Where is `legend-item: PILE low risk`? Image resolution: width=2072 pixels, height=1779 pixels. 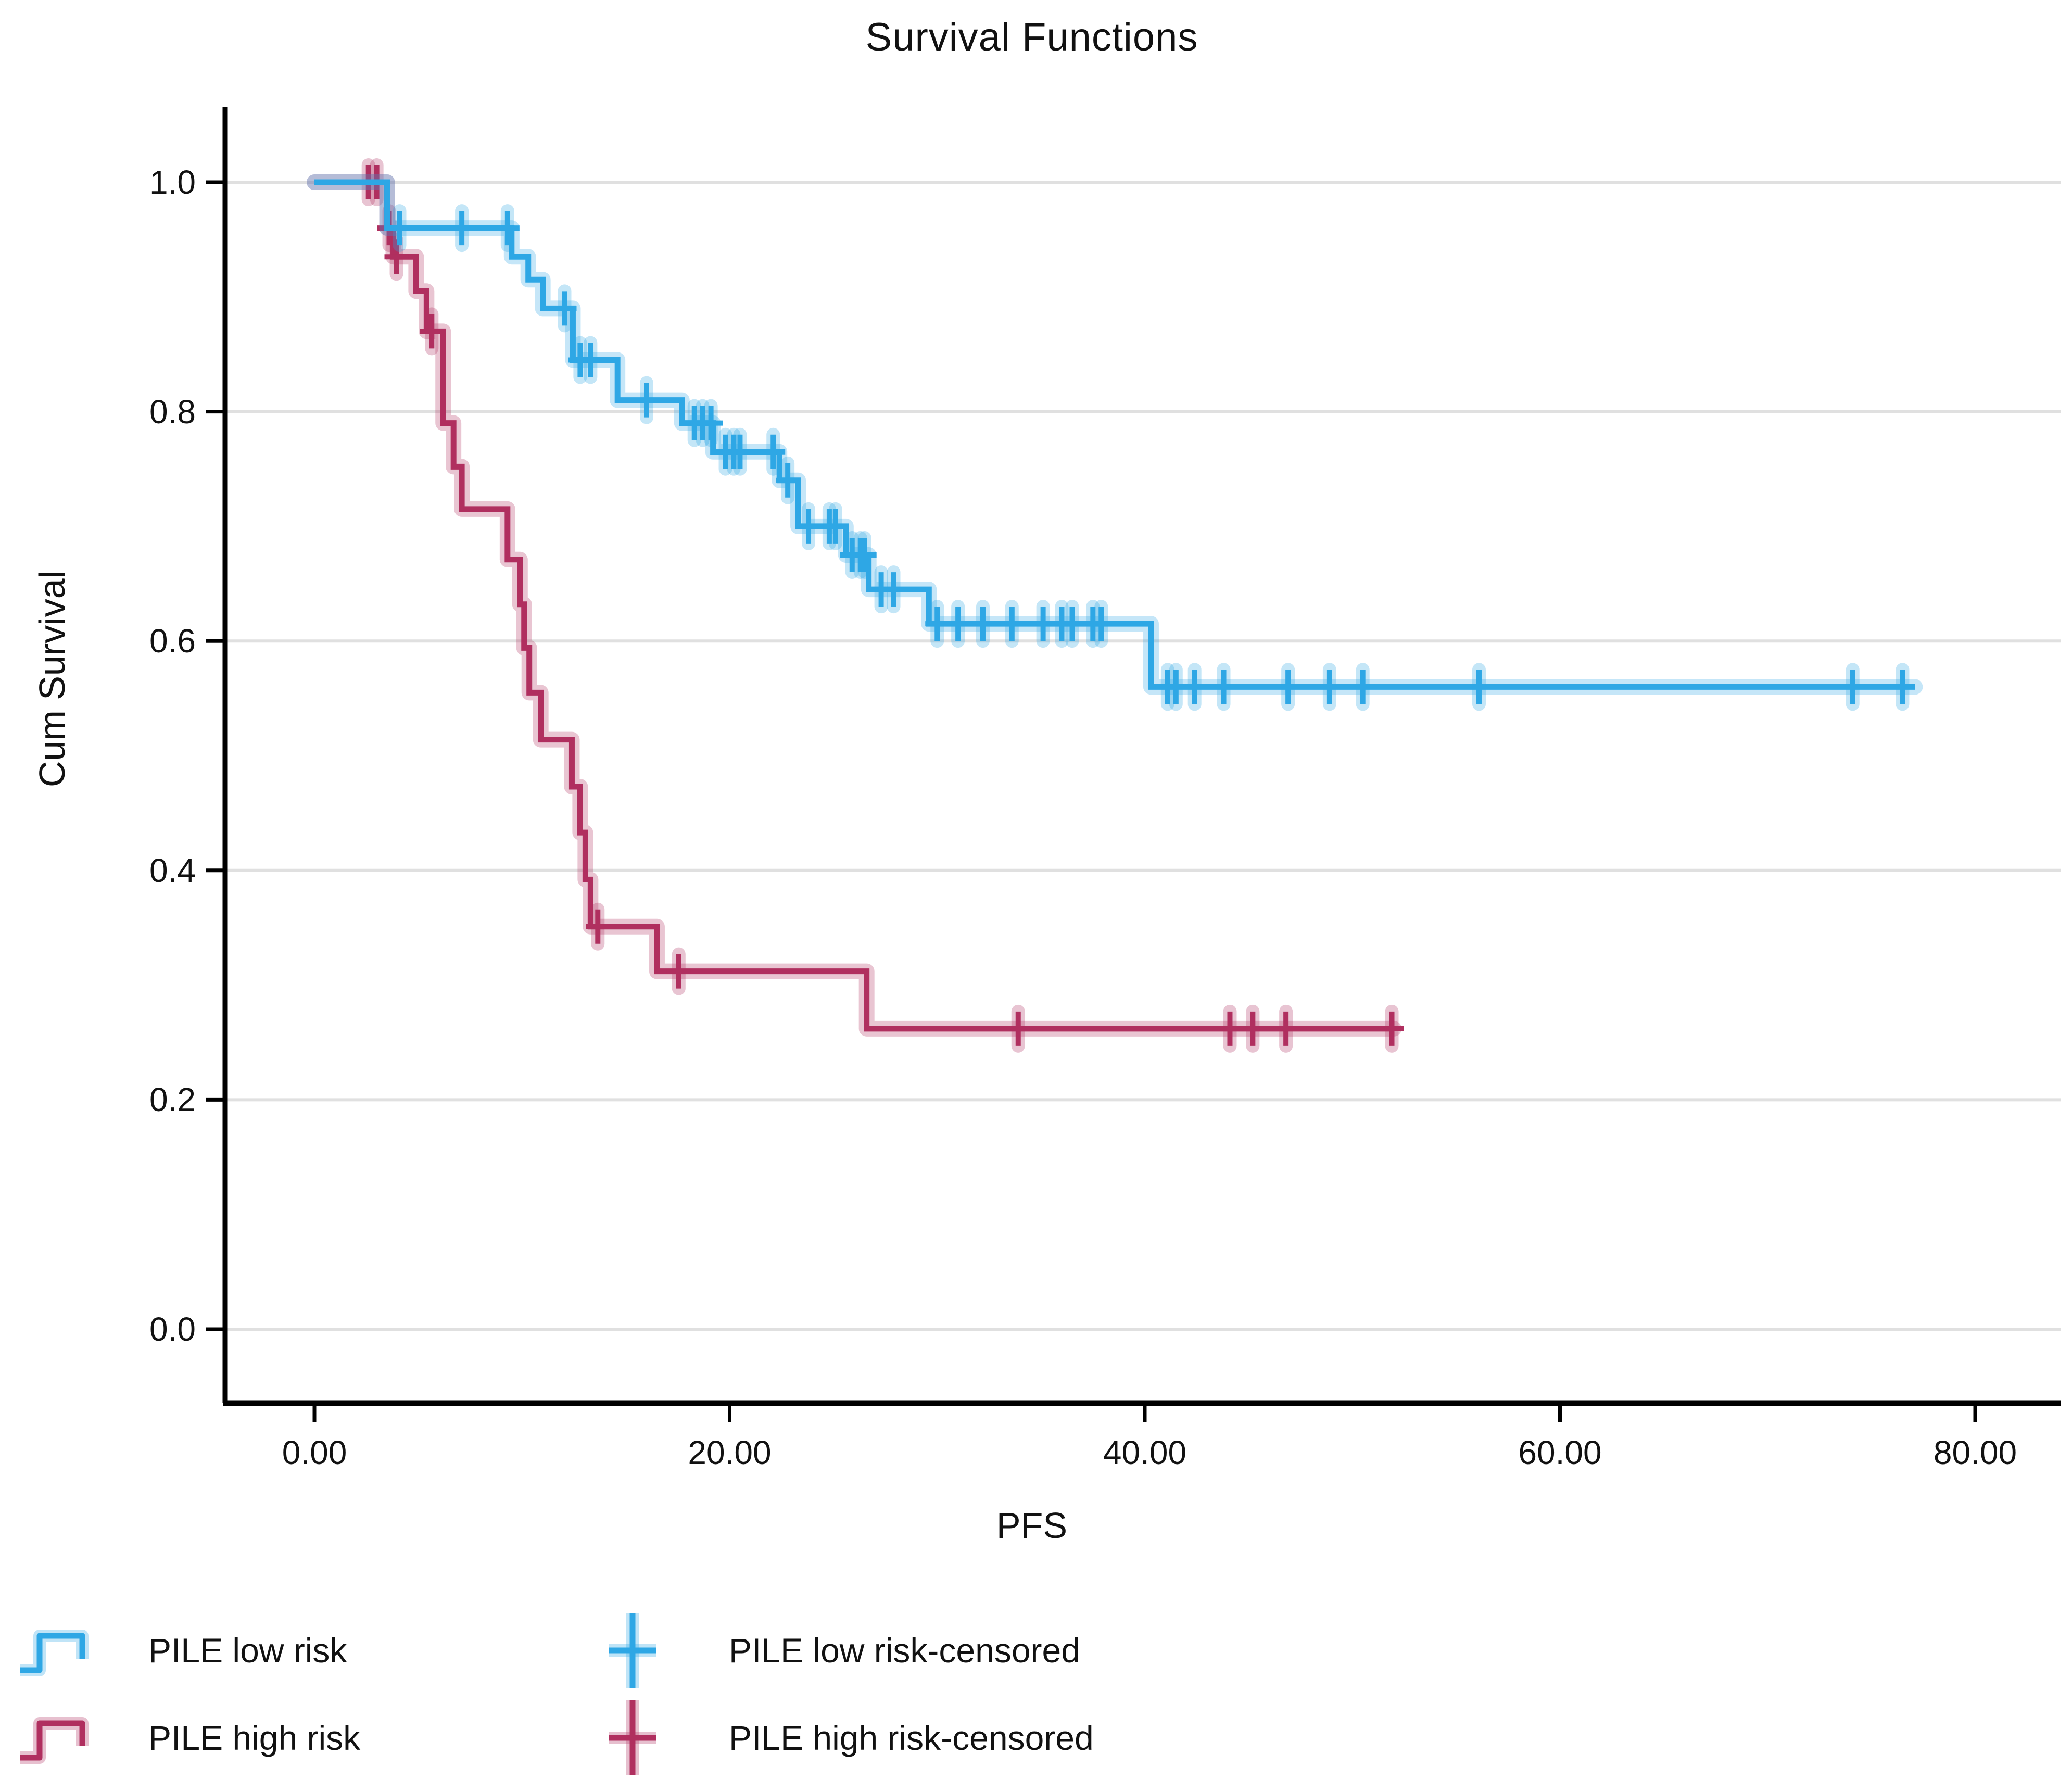 legend-item: PILE low risk is located at coordinates (640, 1650).